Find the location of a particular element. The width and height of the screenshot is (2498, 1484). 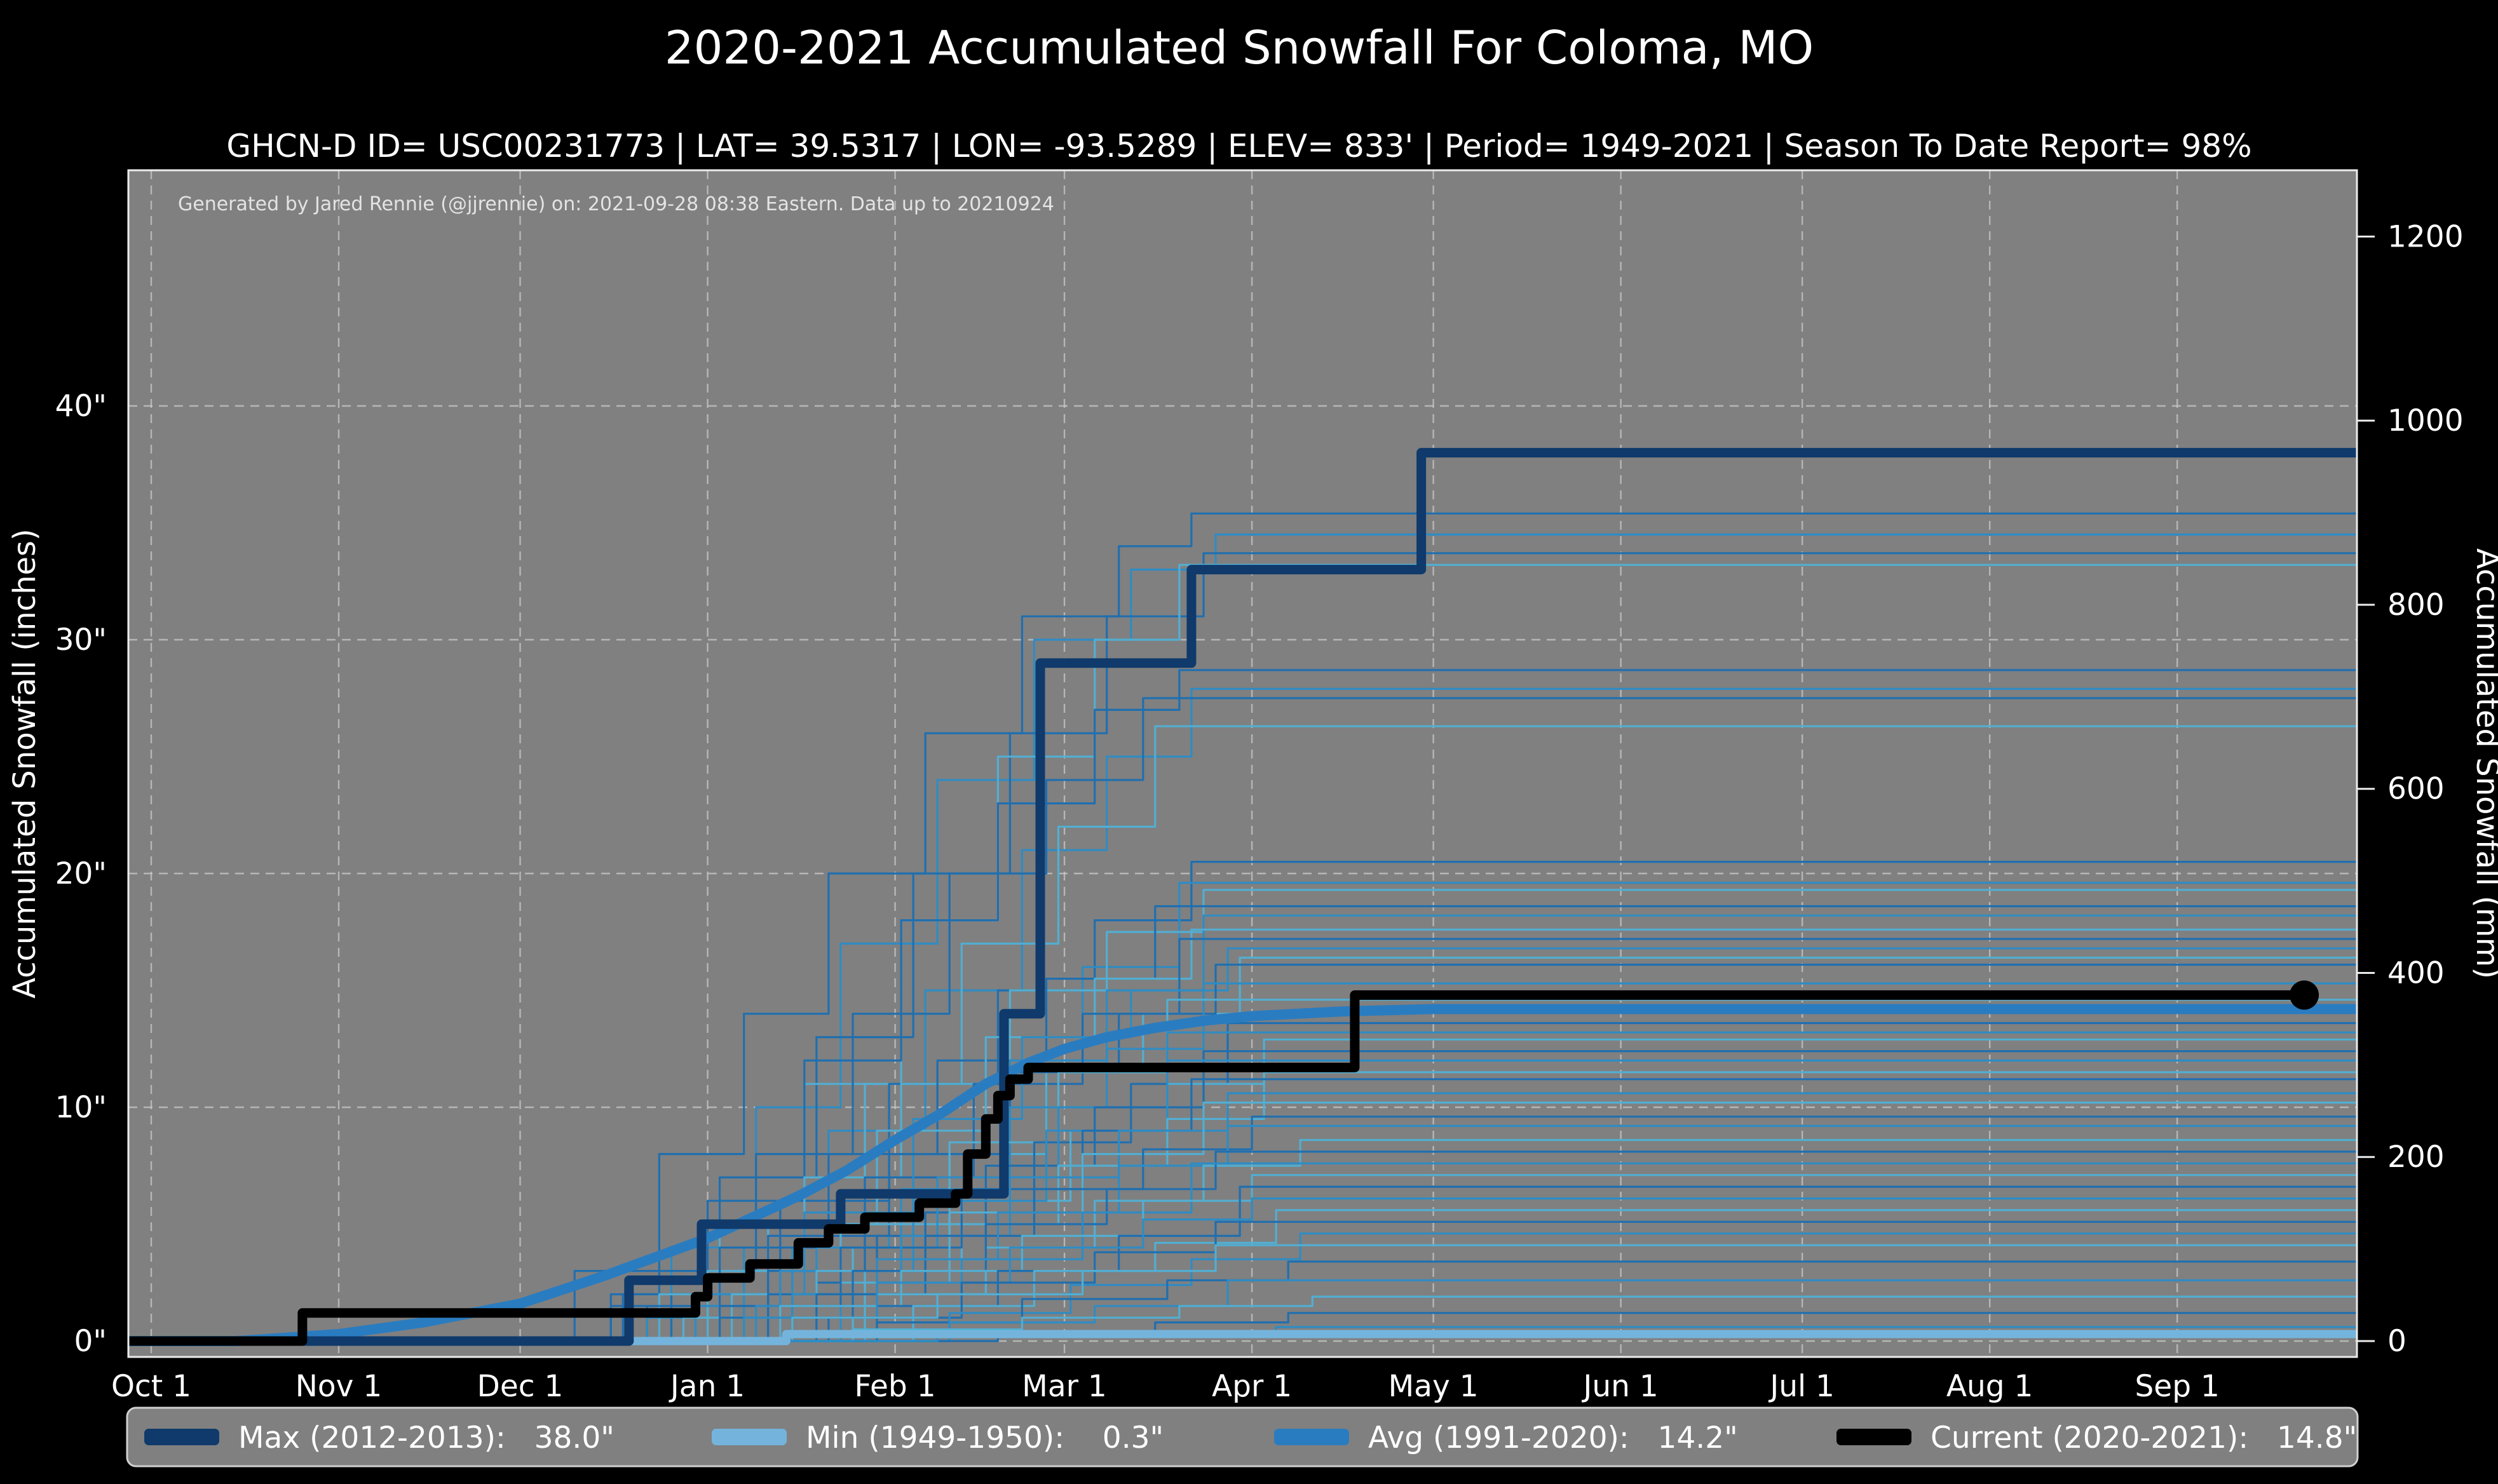

x-tick-label: Nov 1 is located at coordinates (339, 1386).